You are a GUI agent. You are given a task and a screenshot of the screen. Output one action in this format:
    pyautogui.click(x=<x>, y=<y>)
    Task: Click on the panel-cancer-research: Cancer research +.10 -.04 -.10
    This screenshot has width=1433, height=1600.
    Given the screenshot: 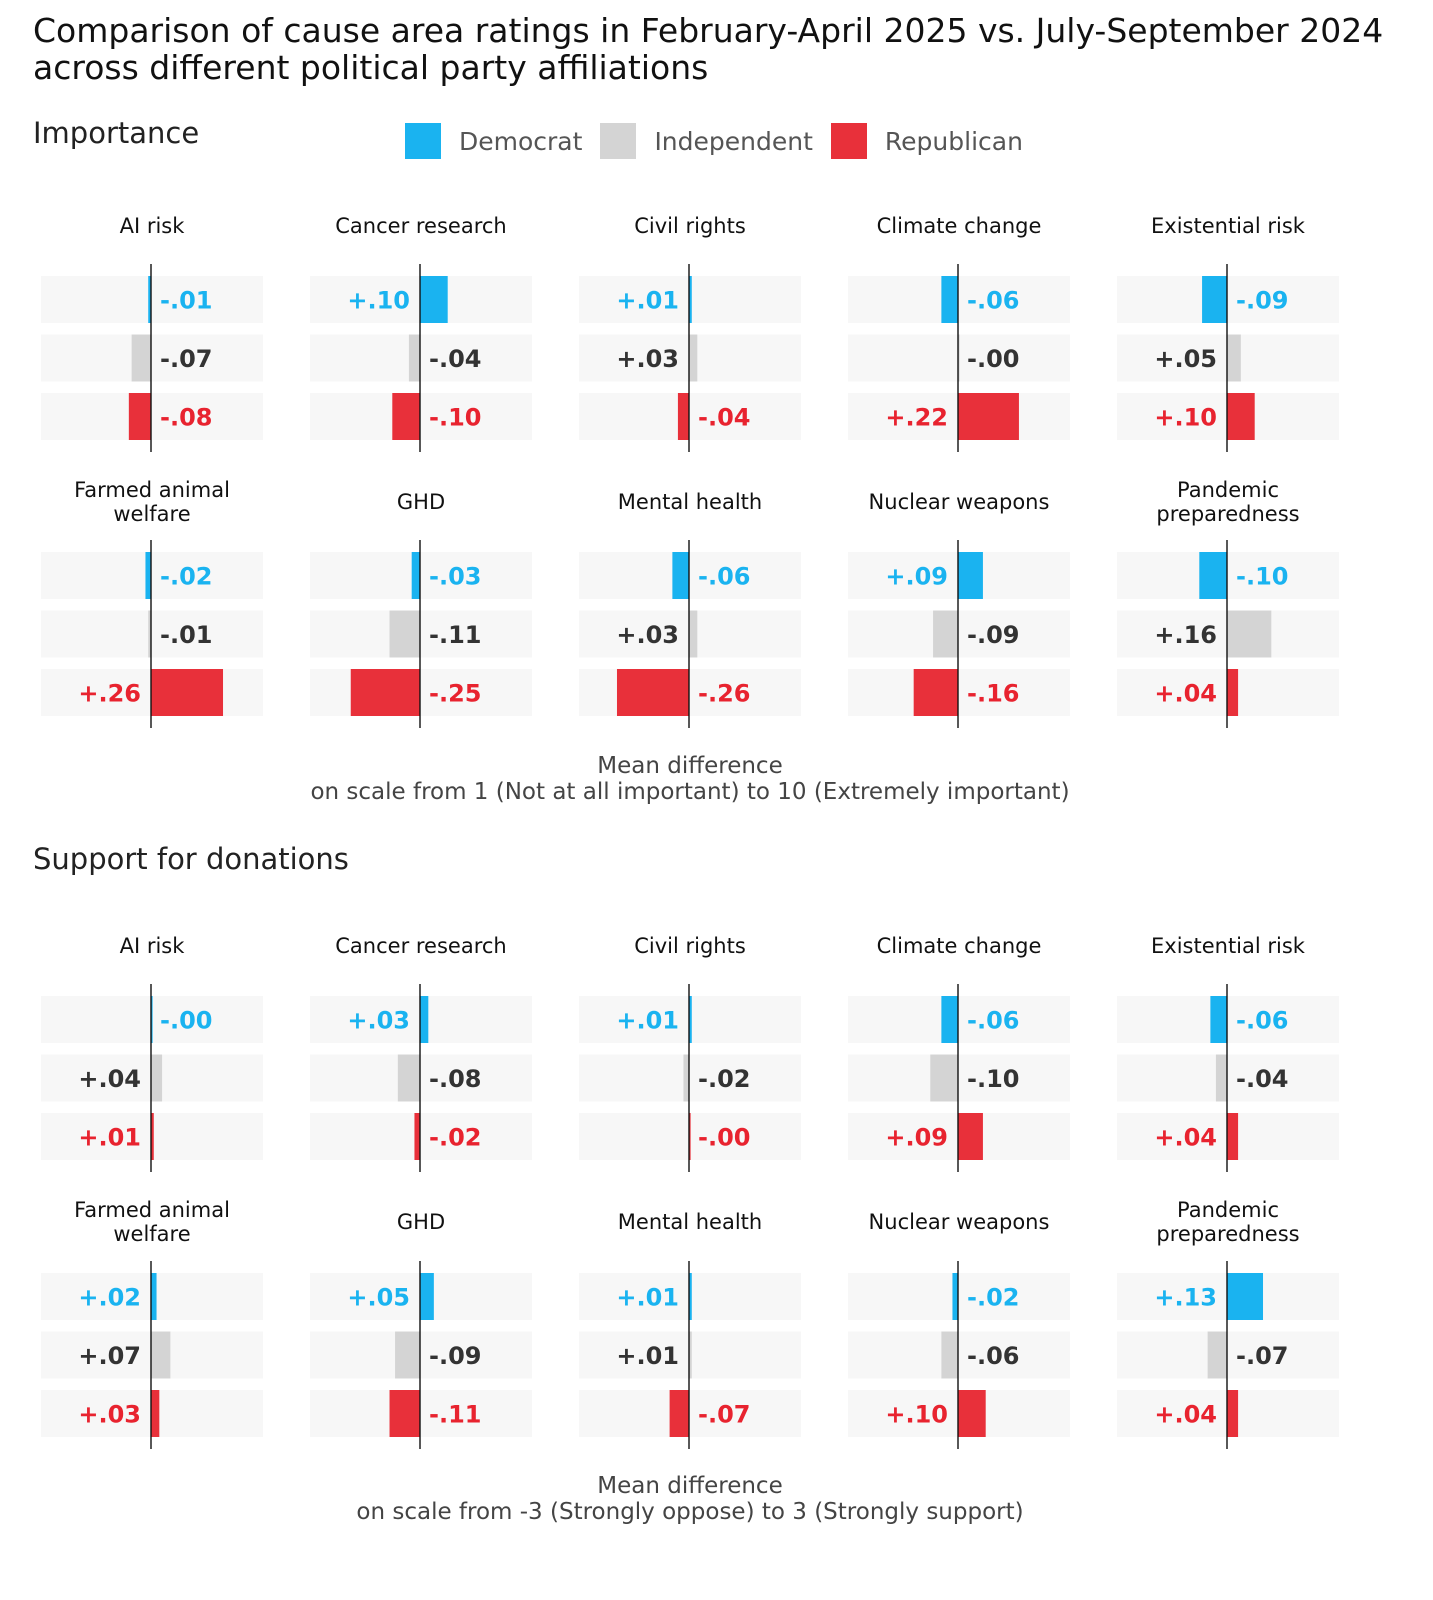 What is the action you would take?
    pyautogui.click(x=421, y=333)
    